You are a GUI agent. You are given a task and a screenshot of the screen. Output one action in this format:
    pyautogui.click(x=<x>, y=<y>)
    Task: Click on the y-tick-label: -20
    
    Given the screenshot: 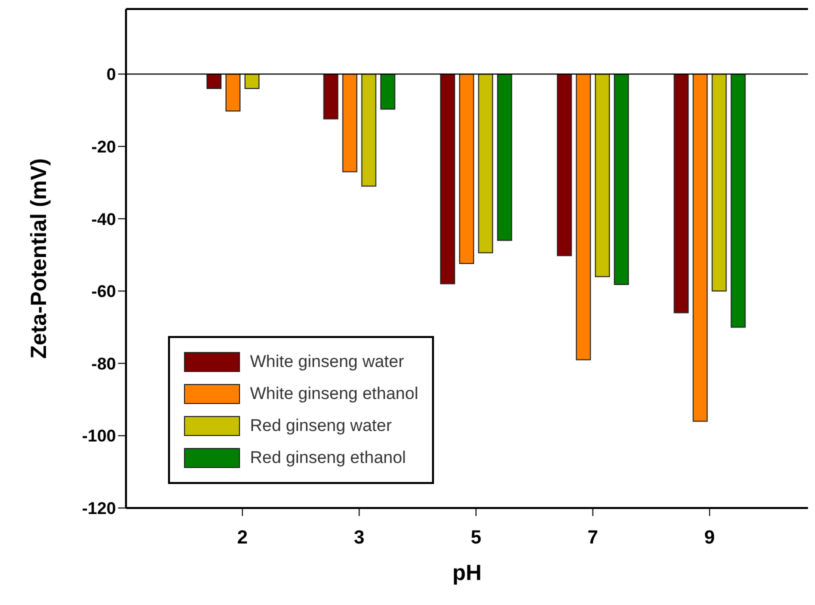 What is the action you would take?
    pyautogui.click(x=103, y=146)
    